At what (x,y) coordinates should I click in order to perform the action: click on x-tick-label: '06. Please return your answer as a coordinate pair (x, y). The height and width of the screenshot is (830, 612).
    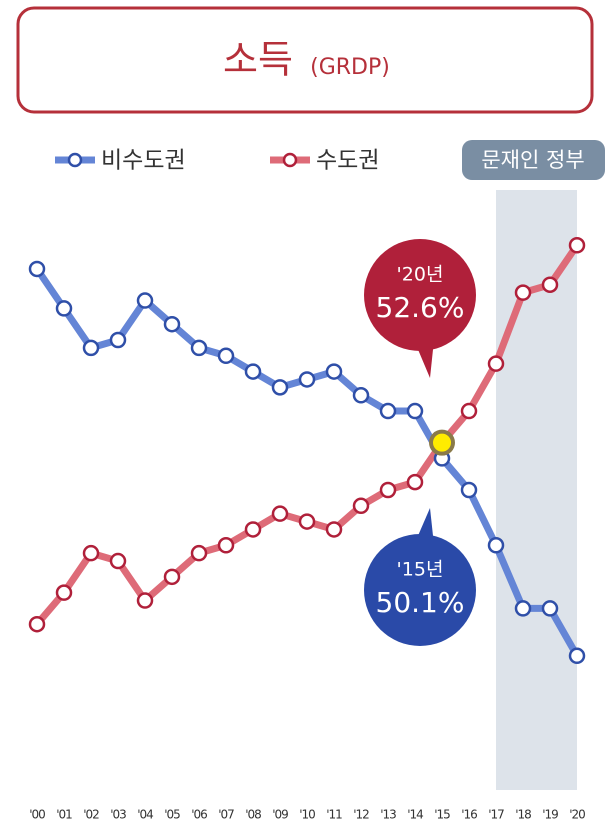
    Looking at the image, I should click on (199, 815).